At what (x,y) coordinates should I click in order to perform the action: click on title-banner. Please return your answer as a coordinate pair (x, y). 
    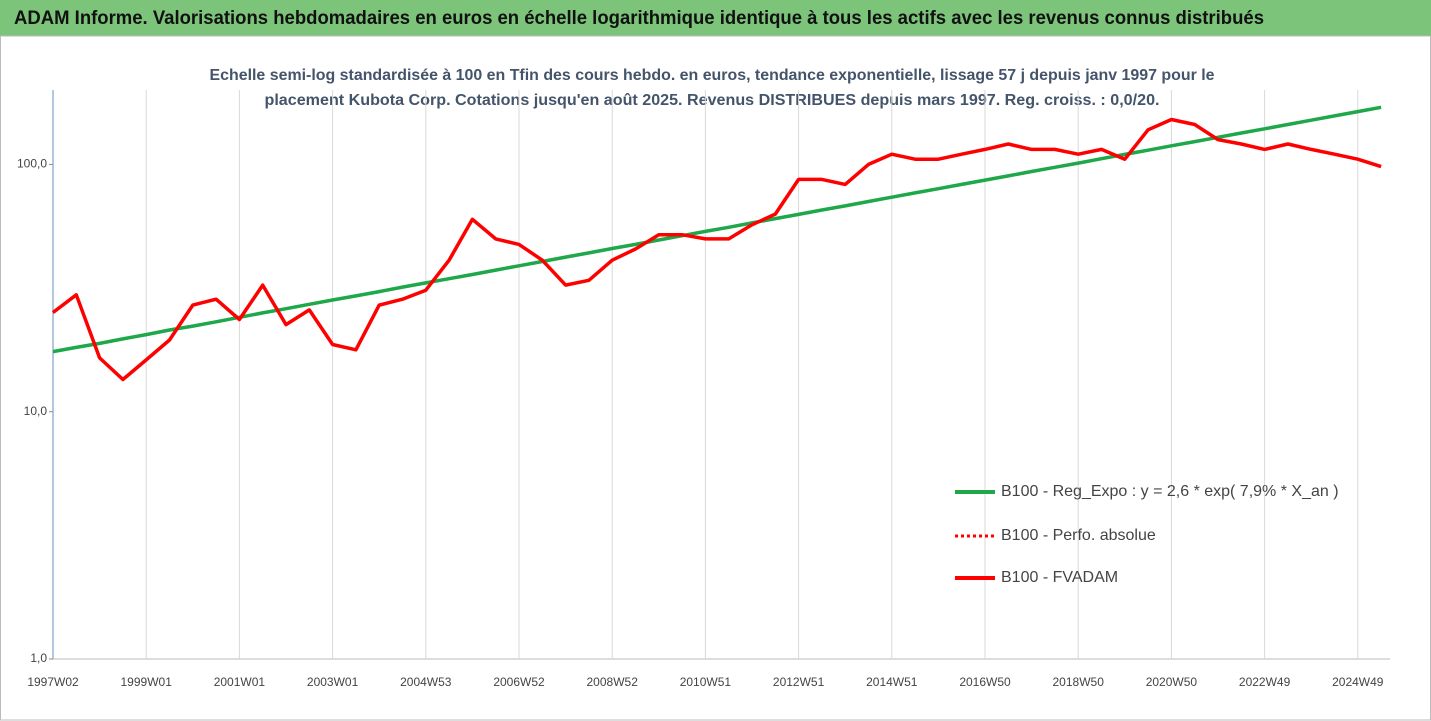
    Looking at the image, I should click on (715, 18).